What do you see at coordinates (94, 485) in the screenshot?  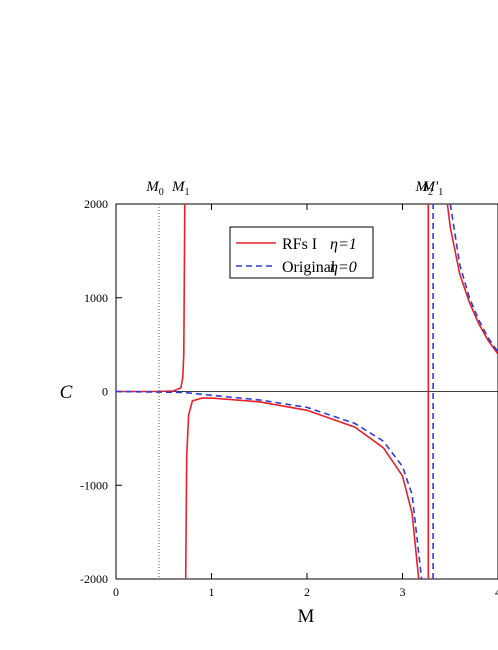 I see `y-tick-label: -1000` at bounding box center [94, 485].